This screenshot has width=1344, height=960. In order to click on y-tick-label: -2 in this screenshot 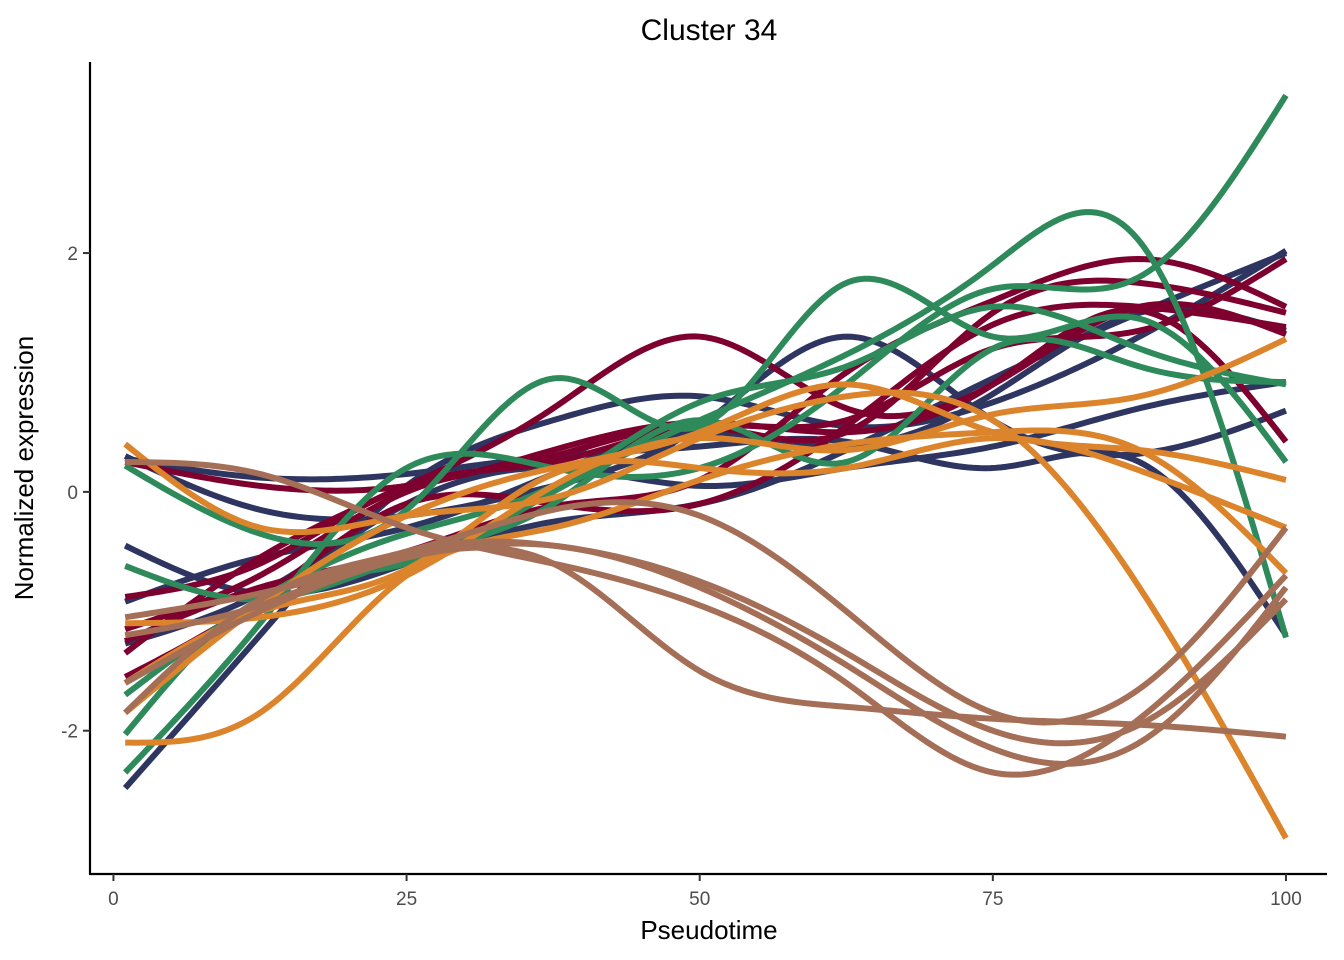, I will do `click(69, 732)`.